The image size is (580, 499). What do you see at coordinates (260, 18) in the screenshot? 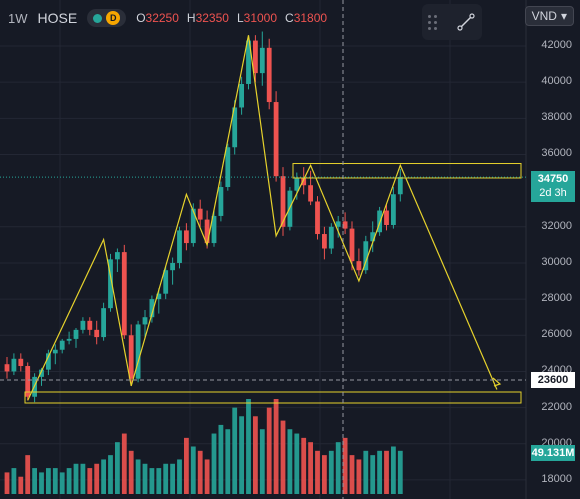
I see `low-value: 31000` at bounding box center [260, 18].